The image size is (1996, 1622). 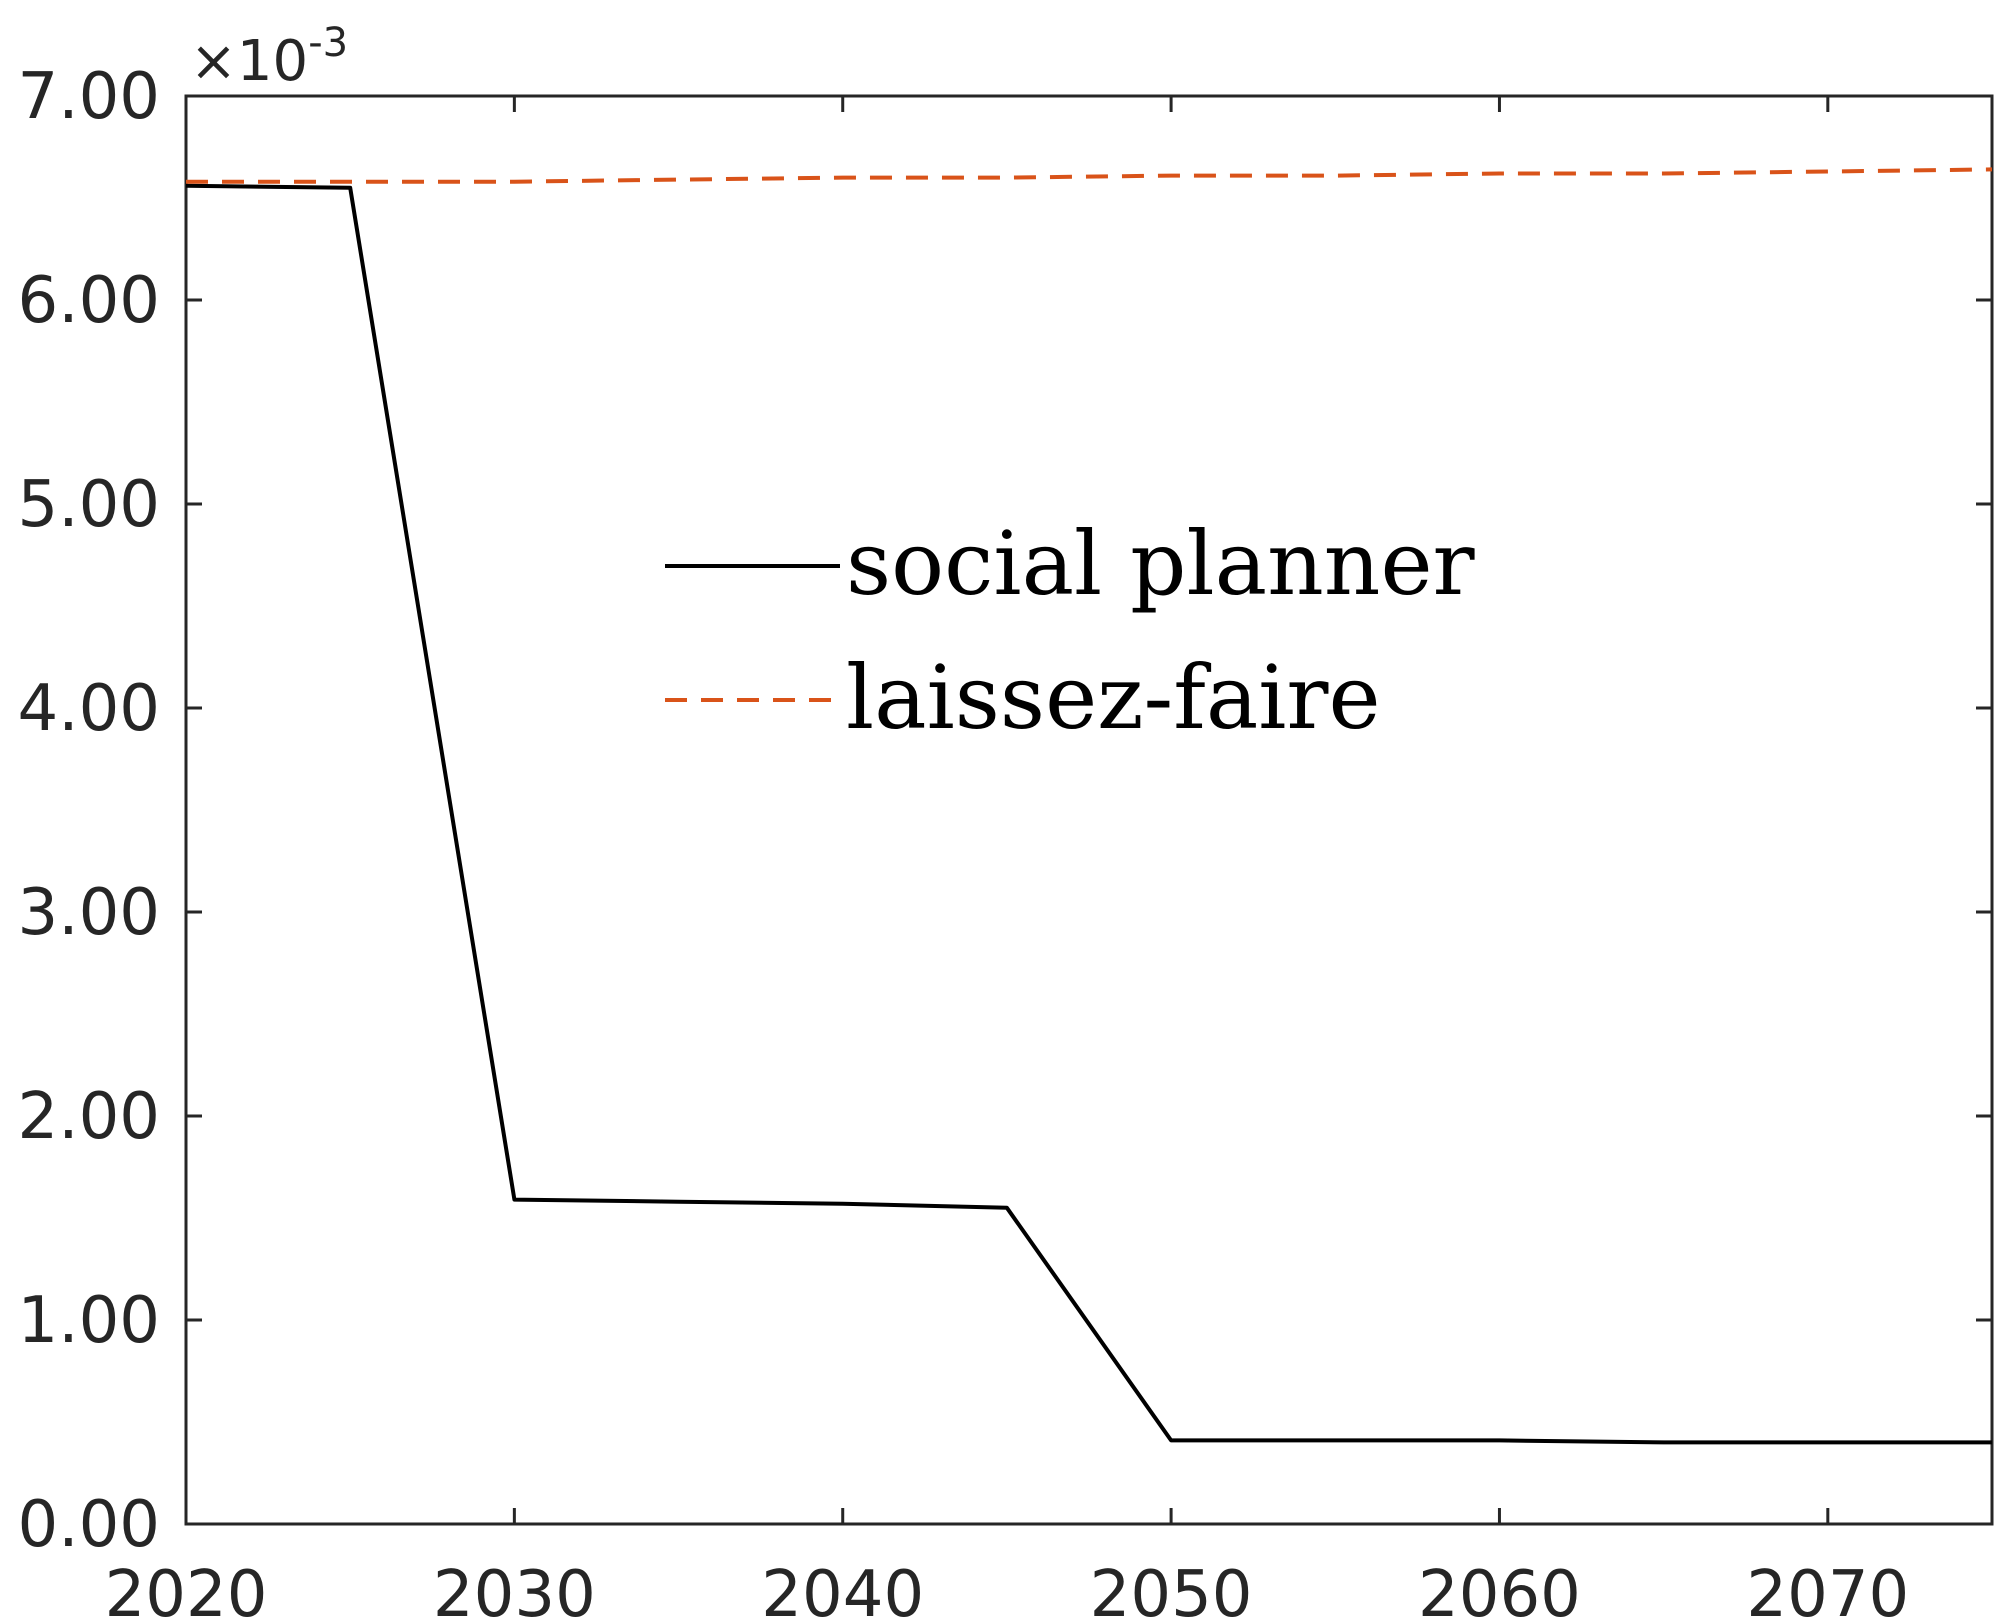 What do you see at coordinates (89, 505) in the screenshot?
I see `y-tick-label: 5.00` at bounding box center [89, 505].